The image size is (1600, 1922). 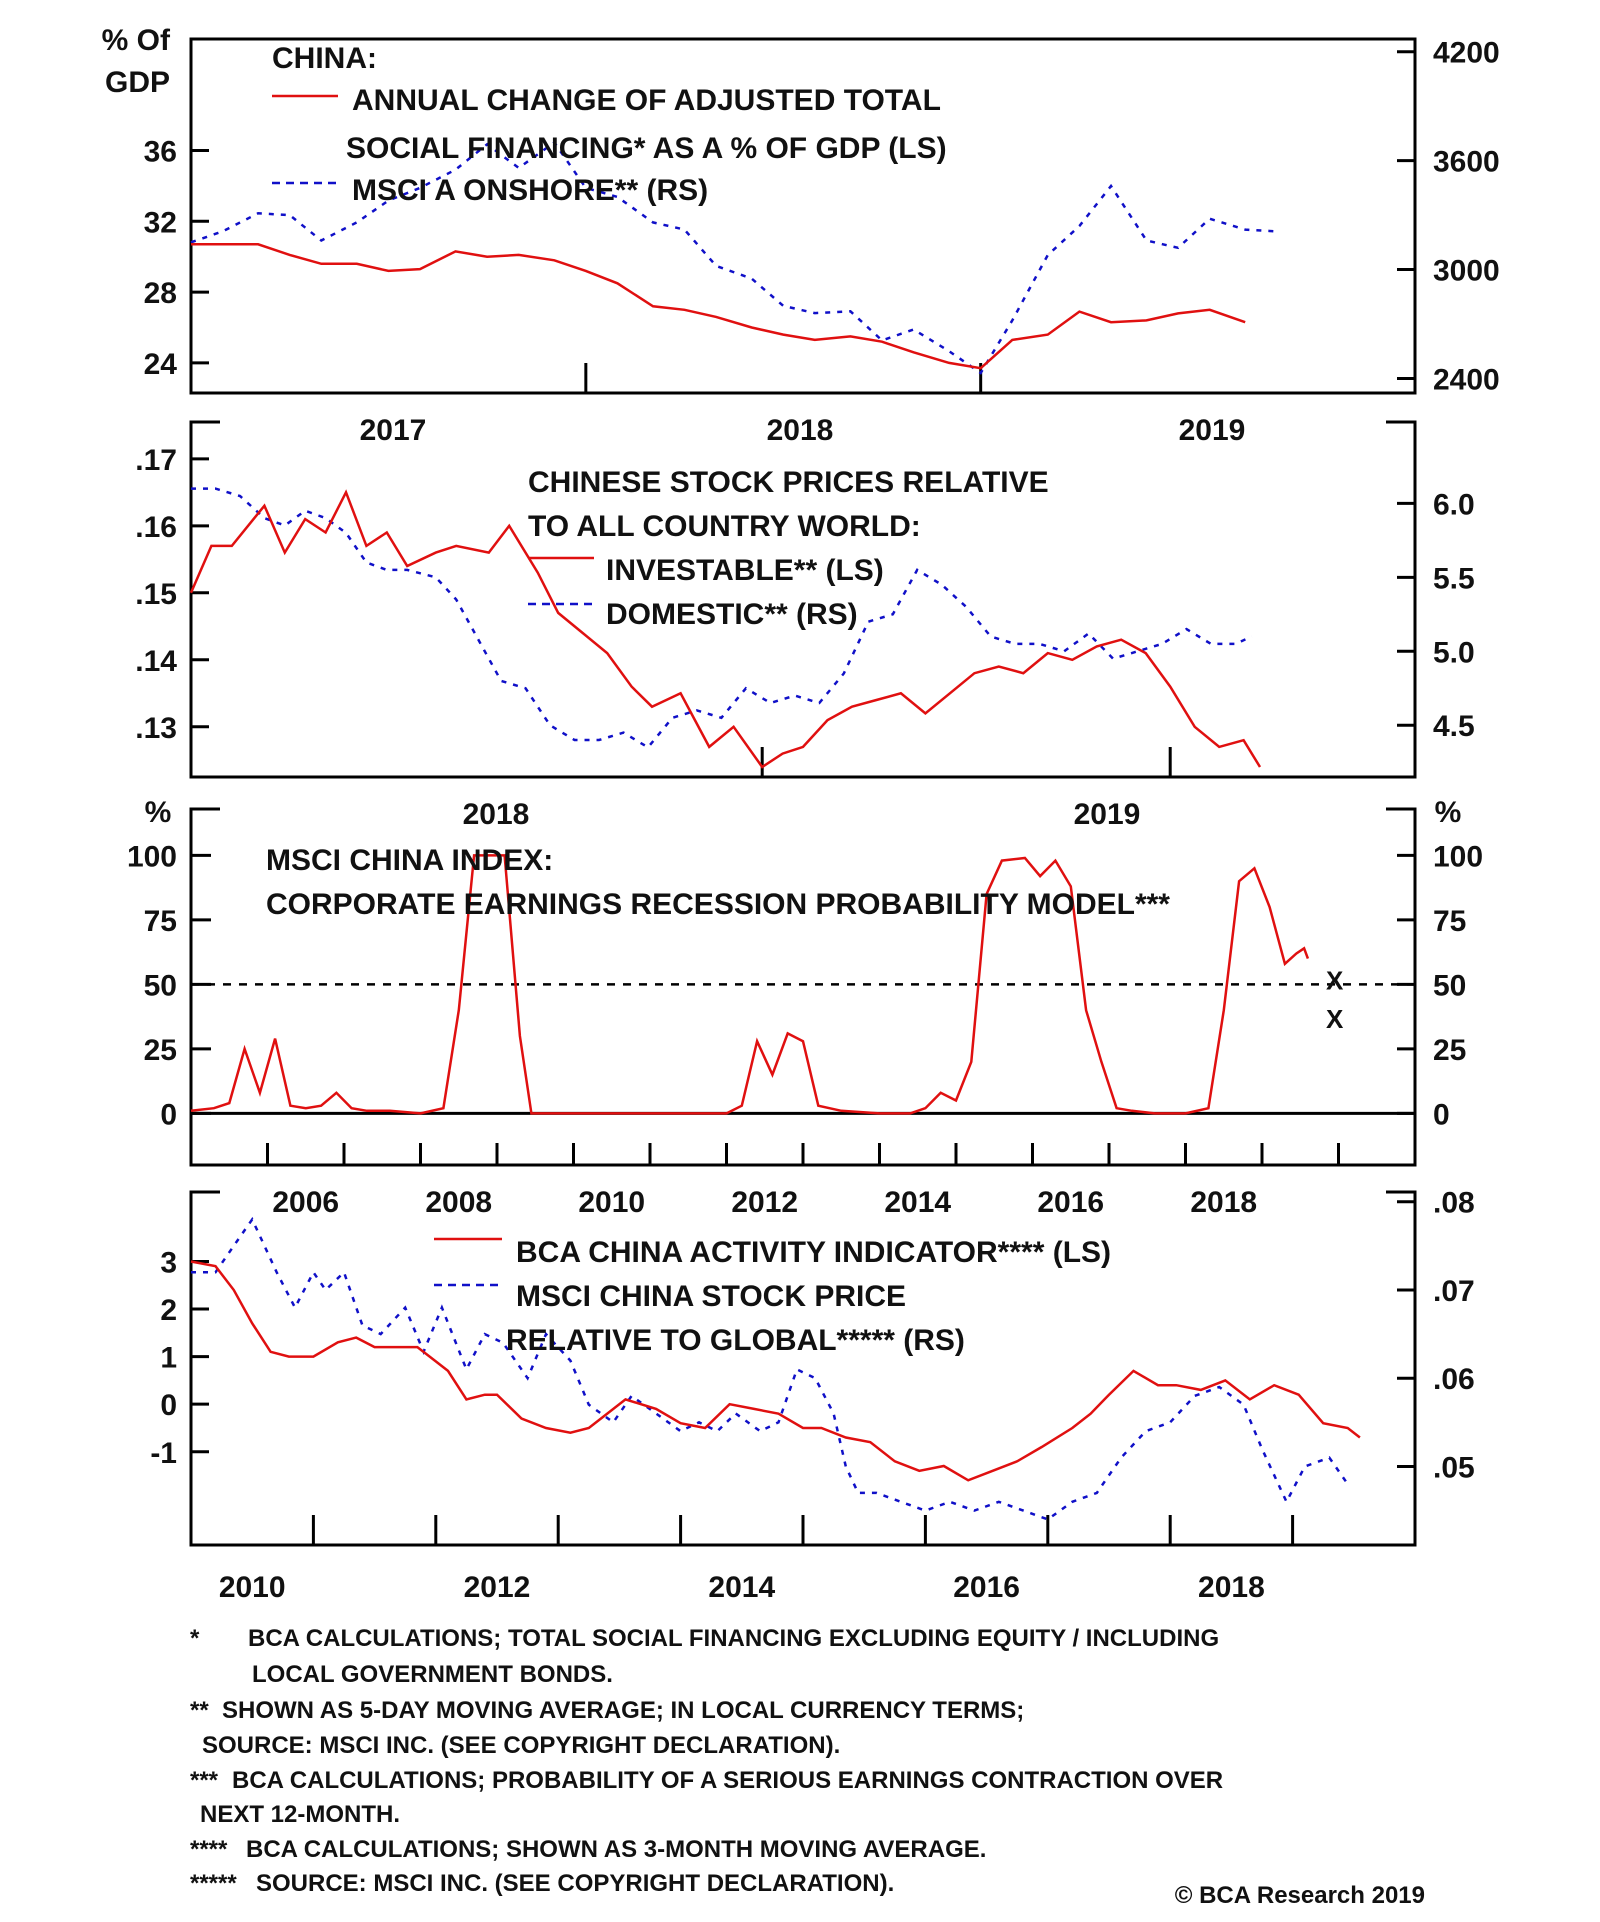 What do you see at coordinates (324, 58) in the screenshot?
I see `p1-title: CHINA:` at bounding box center [324, 58].